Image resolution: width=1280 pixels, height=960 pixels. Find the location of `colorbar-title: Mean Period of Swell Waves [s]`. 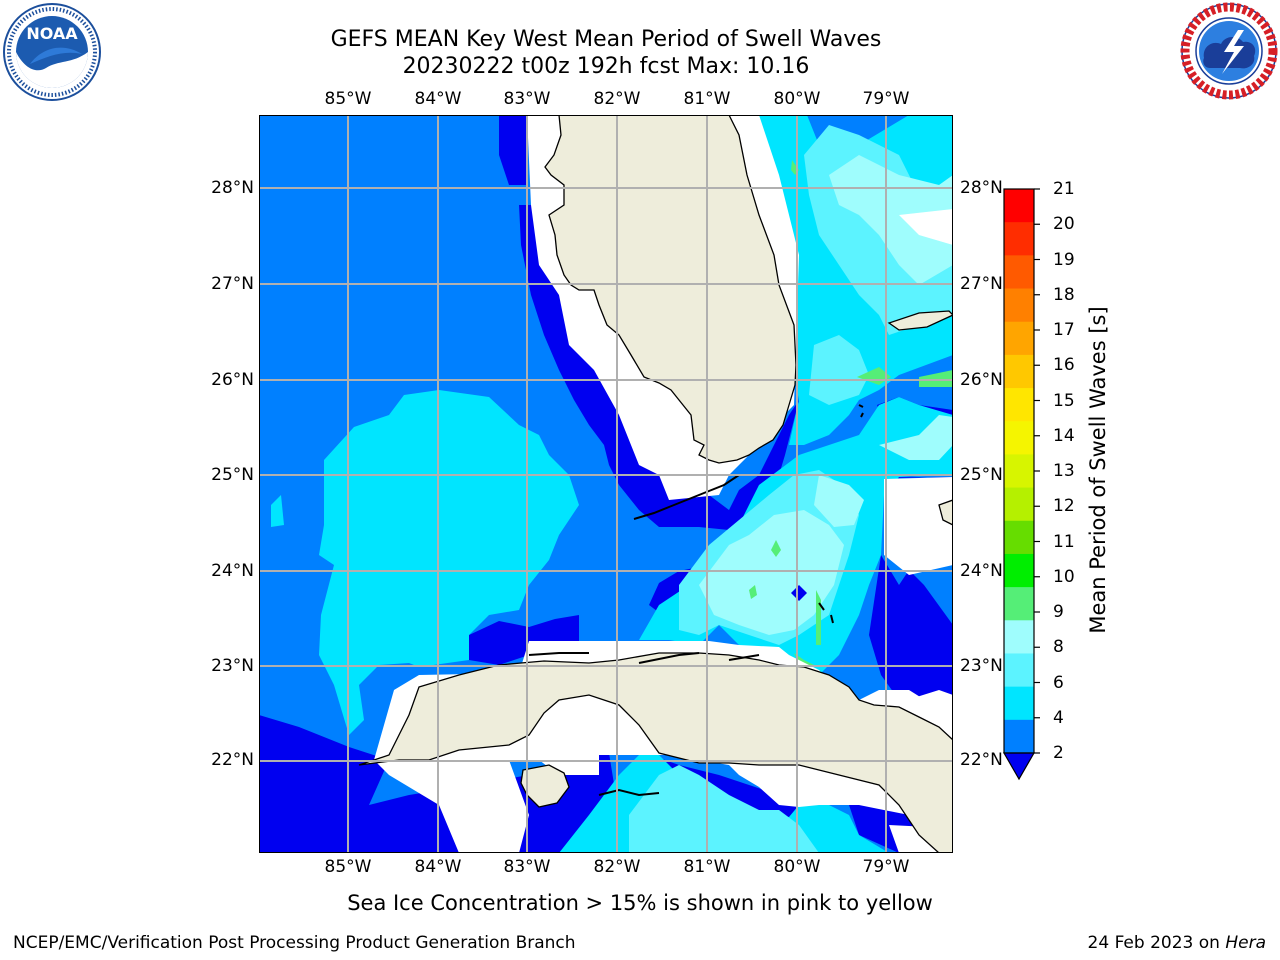

colorbar-title: Mean Period of Swell Waves [s] is located at coordinates (1098, 470).